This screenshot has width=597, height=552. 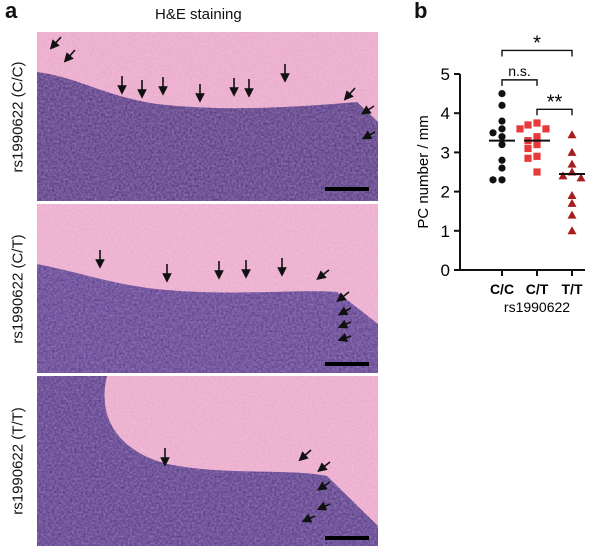 What do you see at coordinates (11, 11) in the screenshot?
I see `panel-a-letter: a` at bounding box center [11, 11].